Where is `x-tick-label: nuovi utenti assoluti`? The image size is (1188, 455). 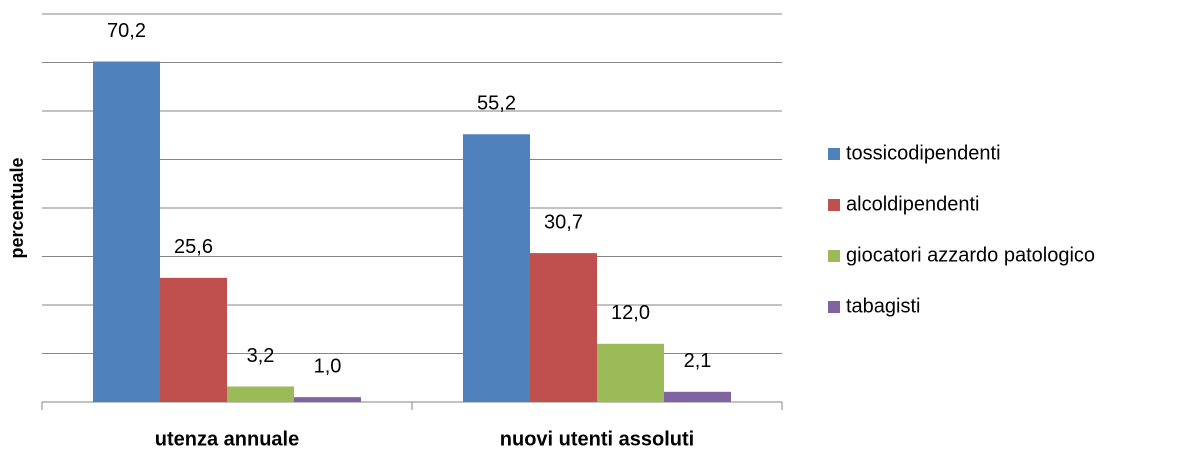 x-tick-label: nuovi utenti assoluti is located at coordinates (597, 439).